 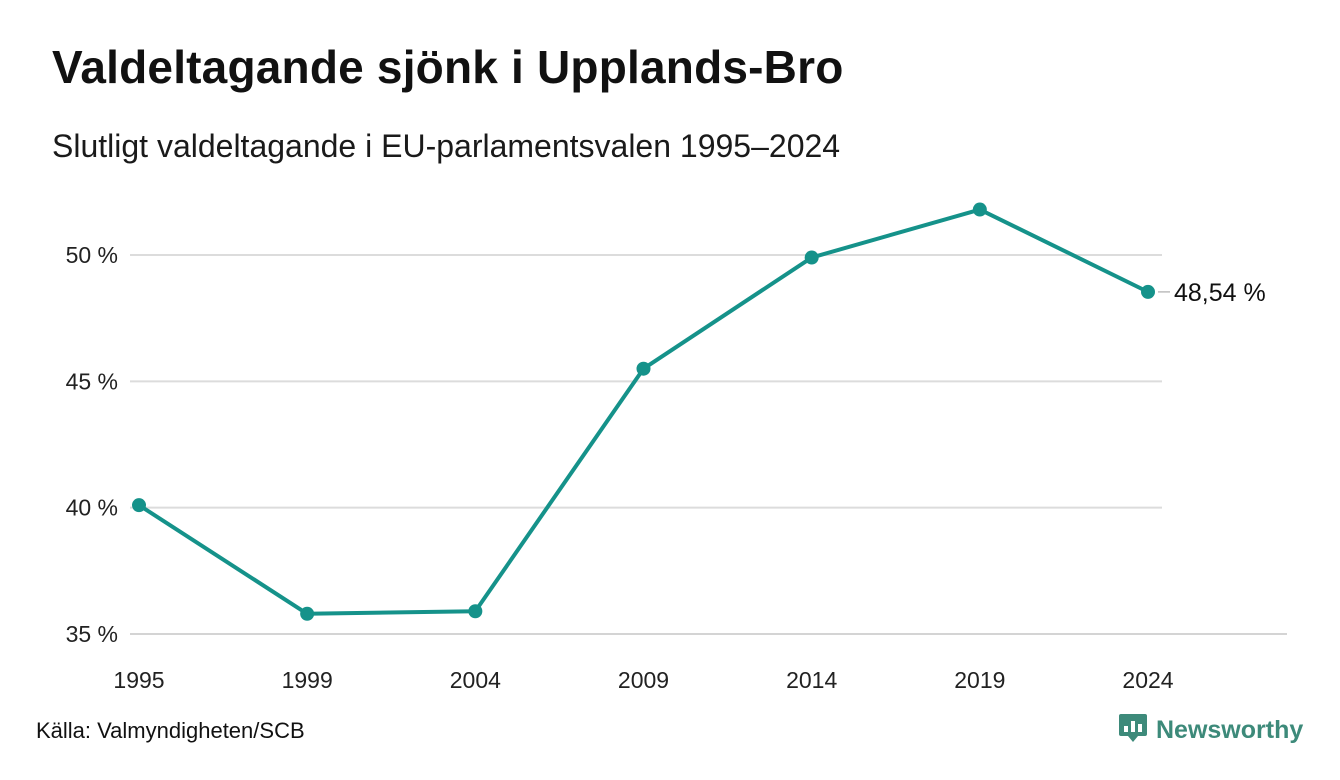 What do you see at coordinates (979, 680) in the screenshot?
I see `x-tick-label: 2019` at bounding box center [979, 680].